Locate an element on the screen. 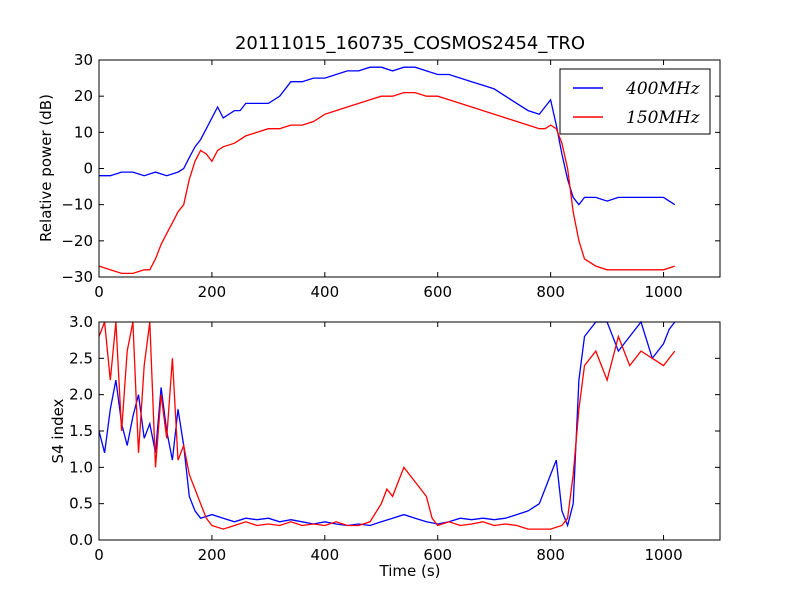  power-y-tick-label: −20 is located at coordinates (77, 241).